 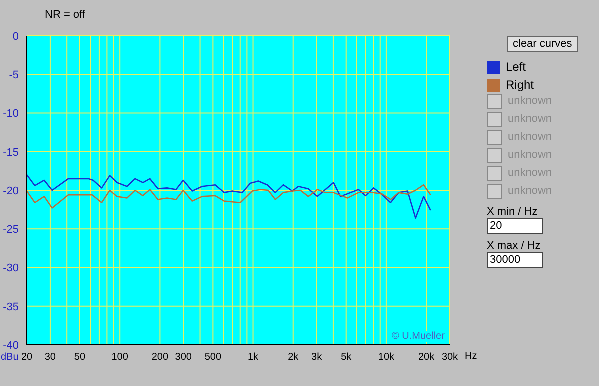 What do you see at coordinates (347, 358) in the screenshot?
I see `x-tick-label: 5k` at bounding box center [347, 358].